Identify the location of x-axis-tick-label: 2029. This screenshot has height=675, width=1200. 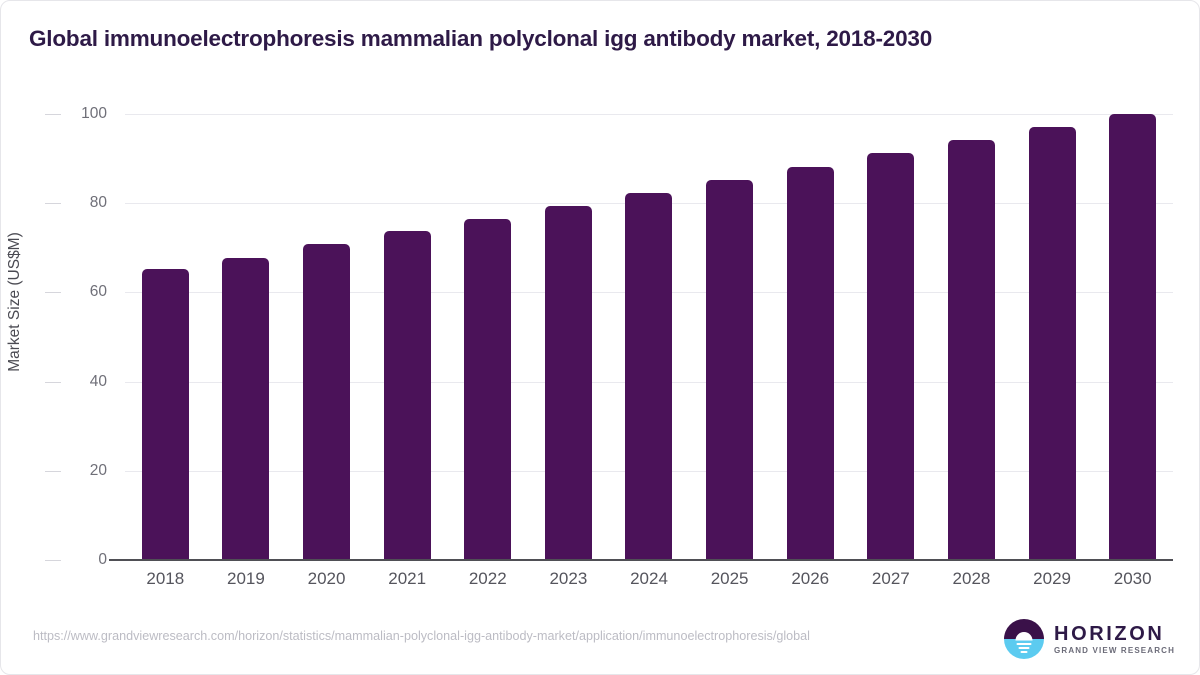
(1052, 578).